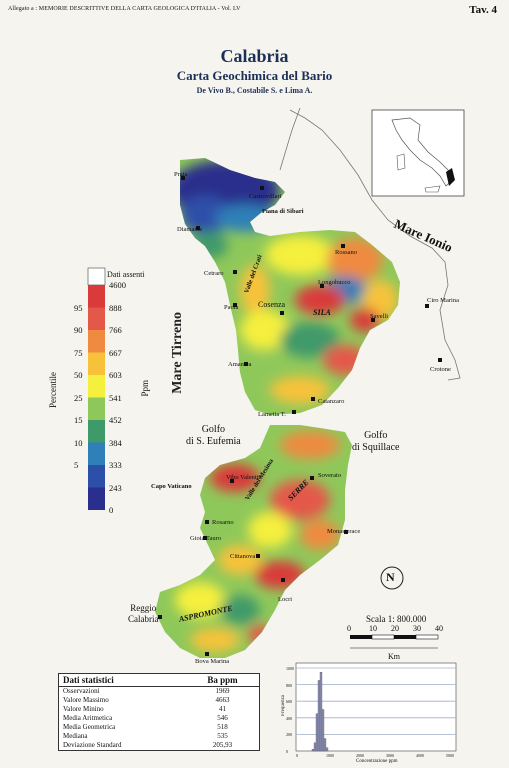  What do you see at coordinates (126, 274) in the screenshot?
I see `legend-absent-label: Dati assenti` at bounding box center [126, 274].